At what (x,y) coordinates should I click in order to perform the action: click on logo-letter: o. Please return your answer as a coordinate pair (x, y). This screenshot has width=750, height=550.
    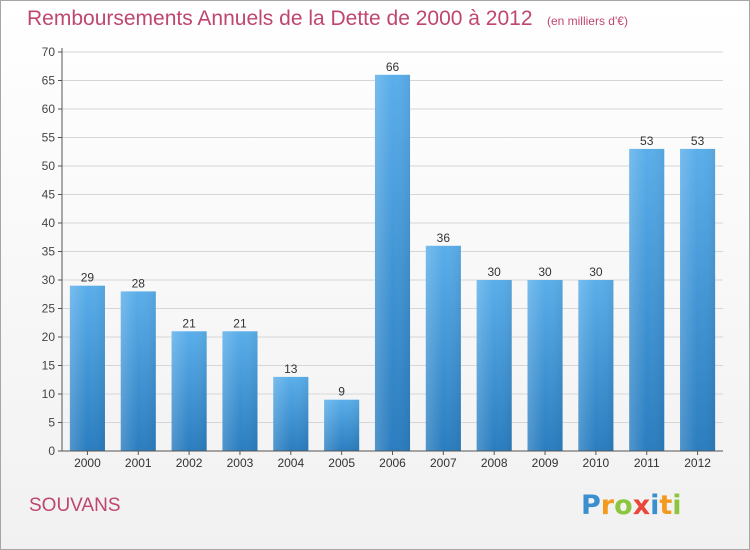
    Looking at the image, I should click on (623, 505).